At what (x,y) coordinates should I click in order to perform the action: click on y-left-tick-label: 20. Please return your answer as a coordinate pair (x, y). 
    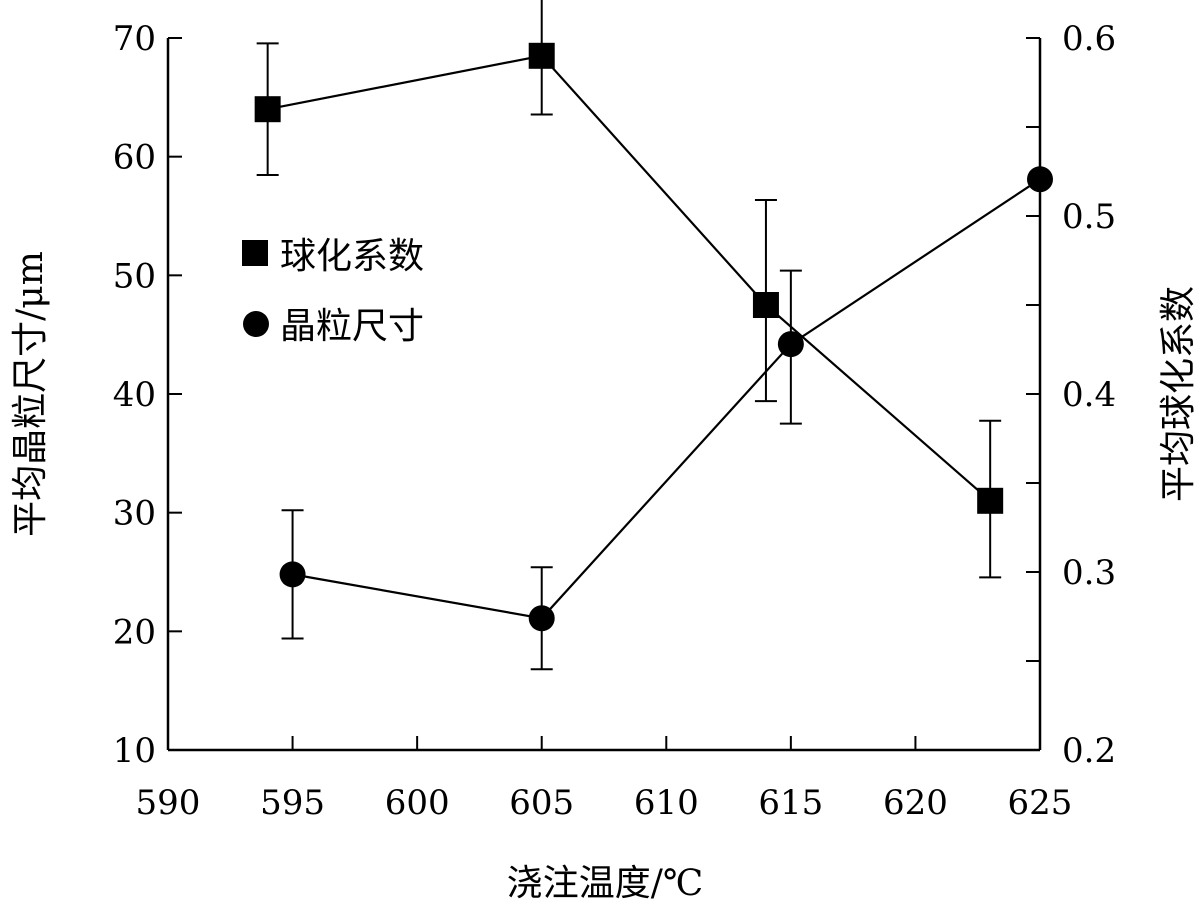
    Looking at the image, I should click on (134, 632).